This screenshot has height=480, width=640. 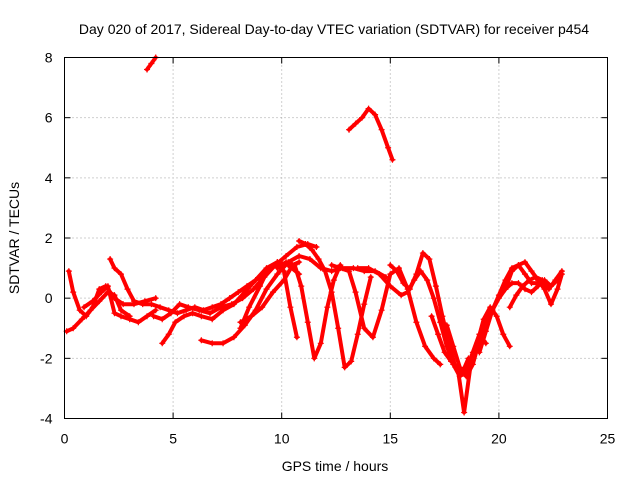 What do you see at coordinates (608, 439) in the screenshot?
I see `x-tick-label: 25` at bounding box center [608, 439].